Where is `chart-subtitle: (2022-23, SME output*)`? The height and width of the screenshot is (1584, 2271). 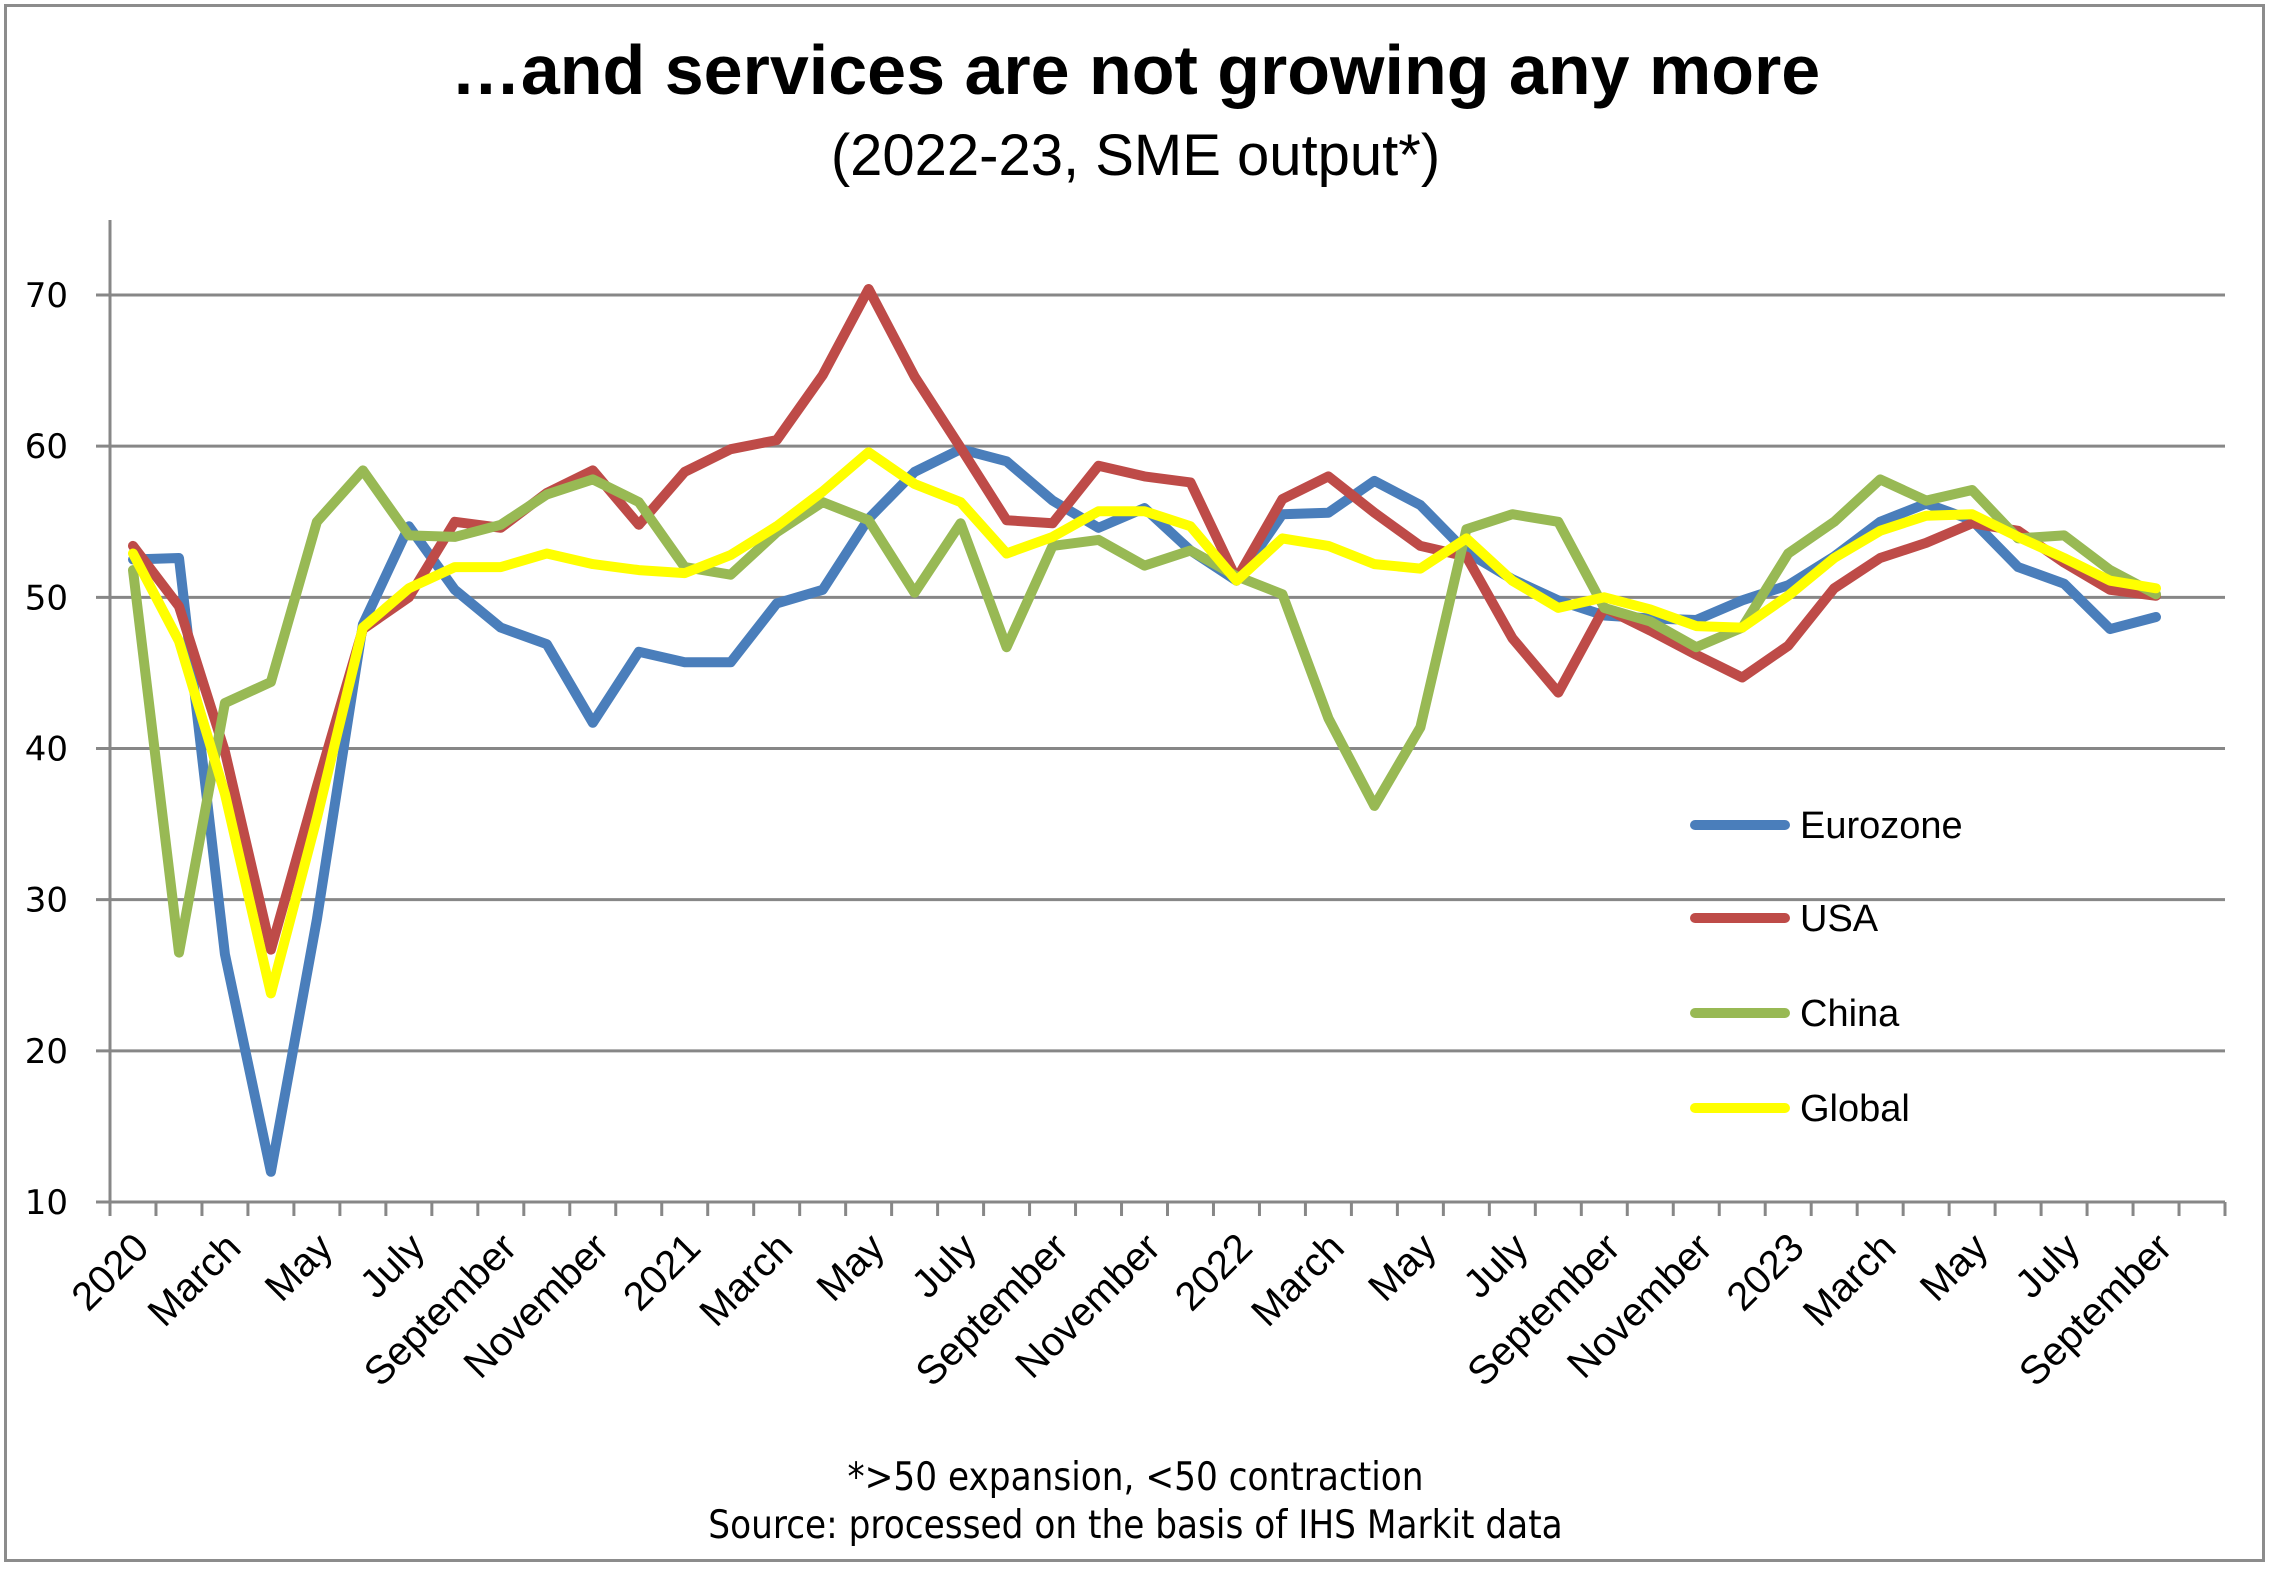
chart-subtitle: (2022-23, SME output*) is located at coordinates (1135, 155).